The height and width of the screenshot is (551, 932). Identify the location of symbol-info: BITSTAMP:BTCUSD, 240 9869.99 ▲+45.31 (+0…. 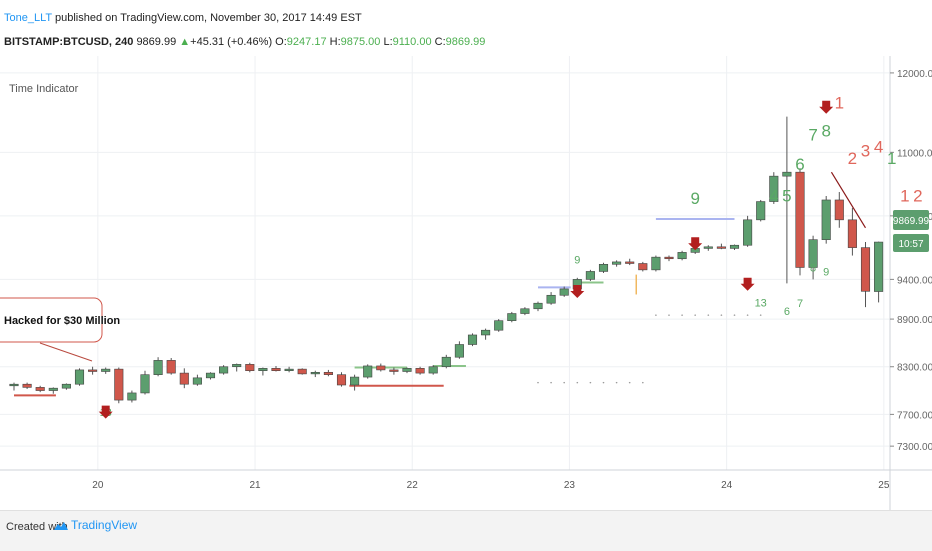
(466, 42).